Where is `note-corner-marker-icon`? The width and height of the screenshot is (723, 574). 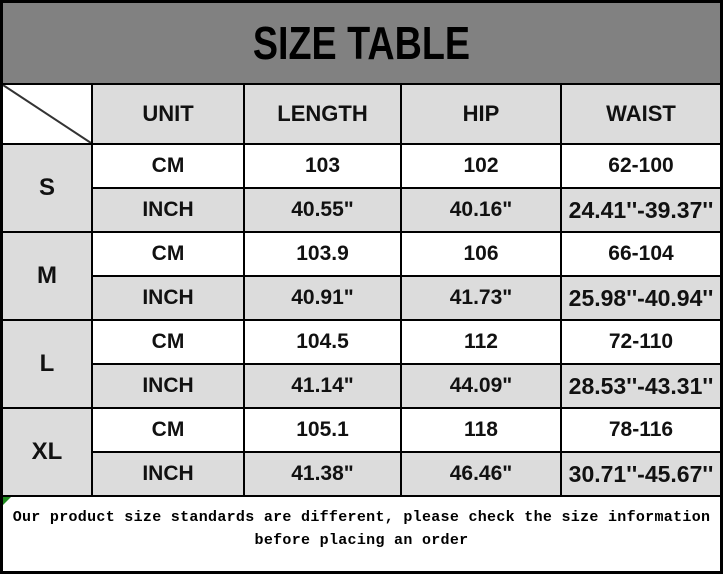
note-corner-marker-icon is located at coordinates (7, 501).